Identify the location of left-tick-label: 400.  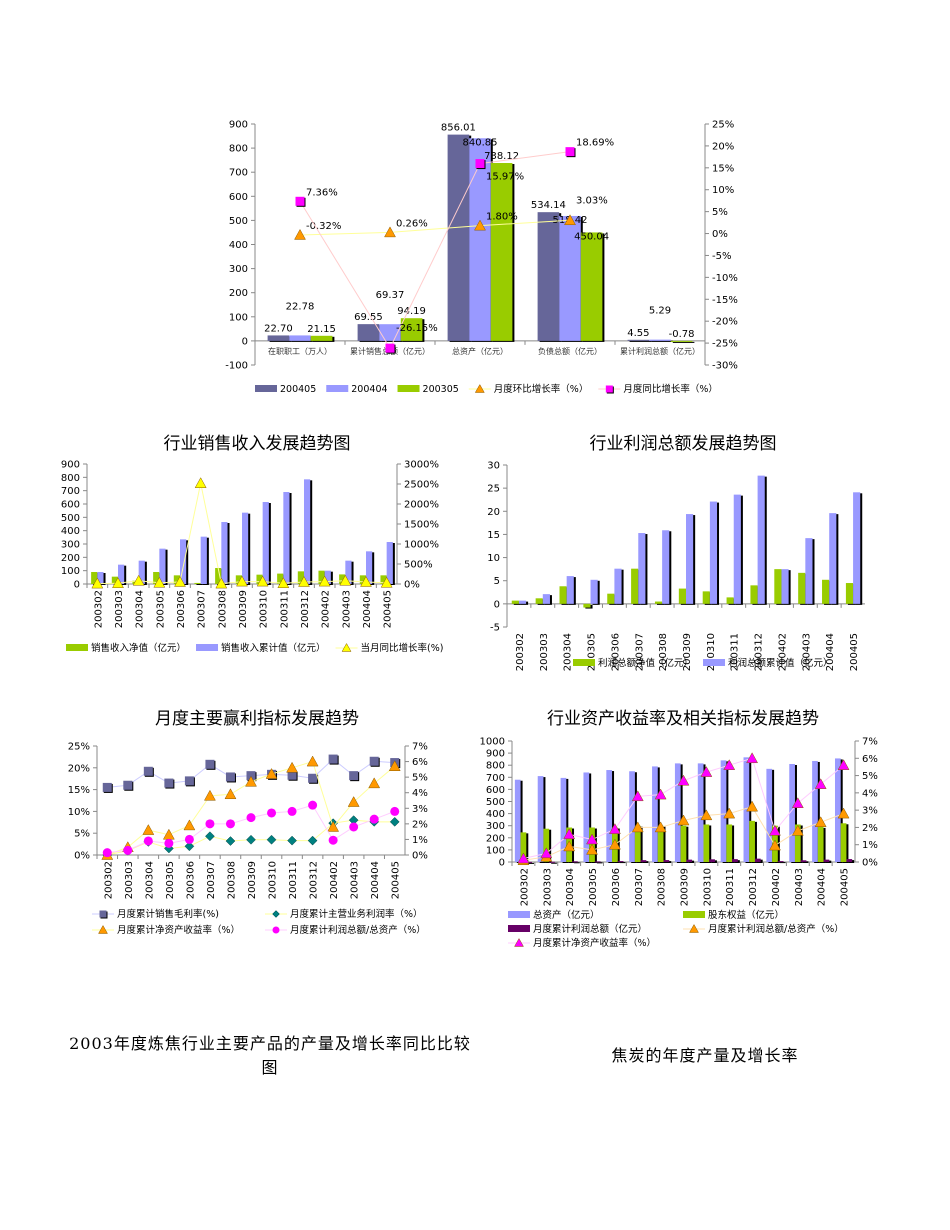
(238, 245).